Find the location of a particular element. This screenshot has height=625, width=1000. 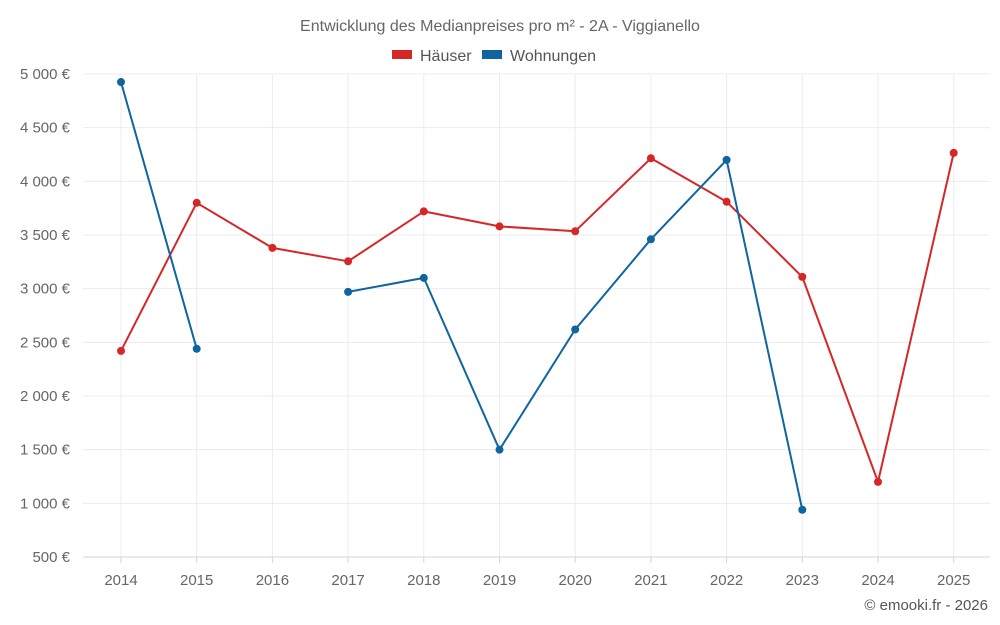

legend: Häuser Wohnungen is located at coordinates (494, 56).